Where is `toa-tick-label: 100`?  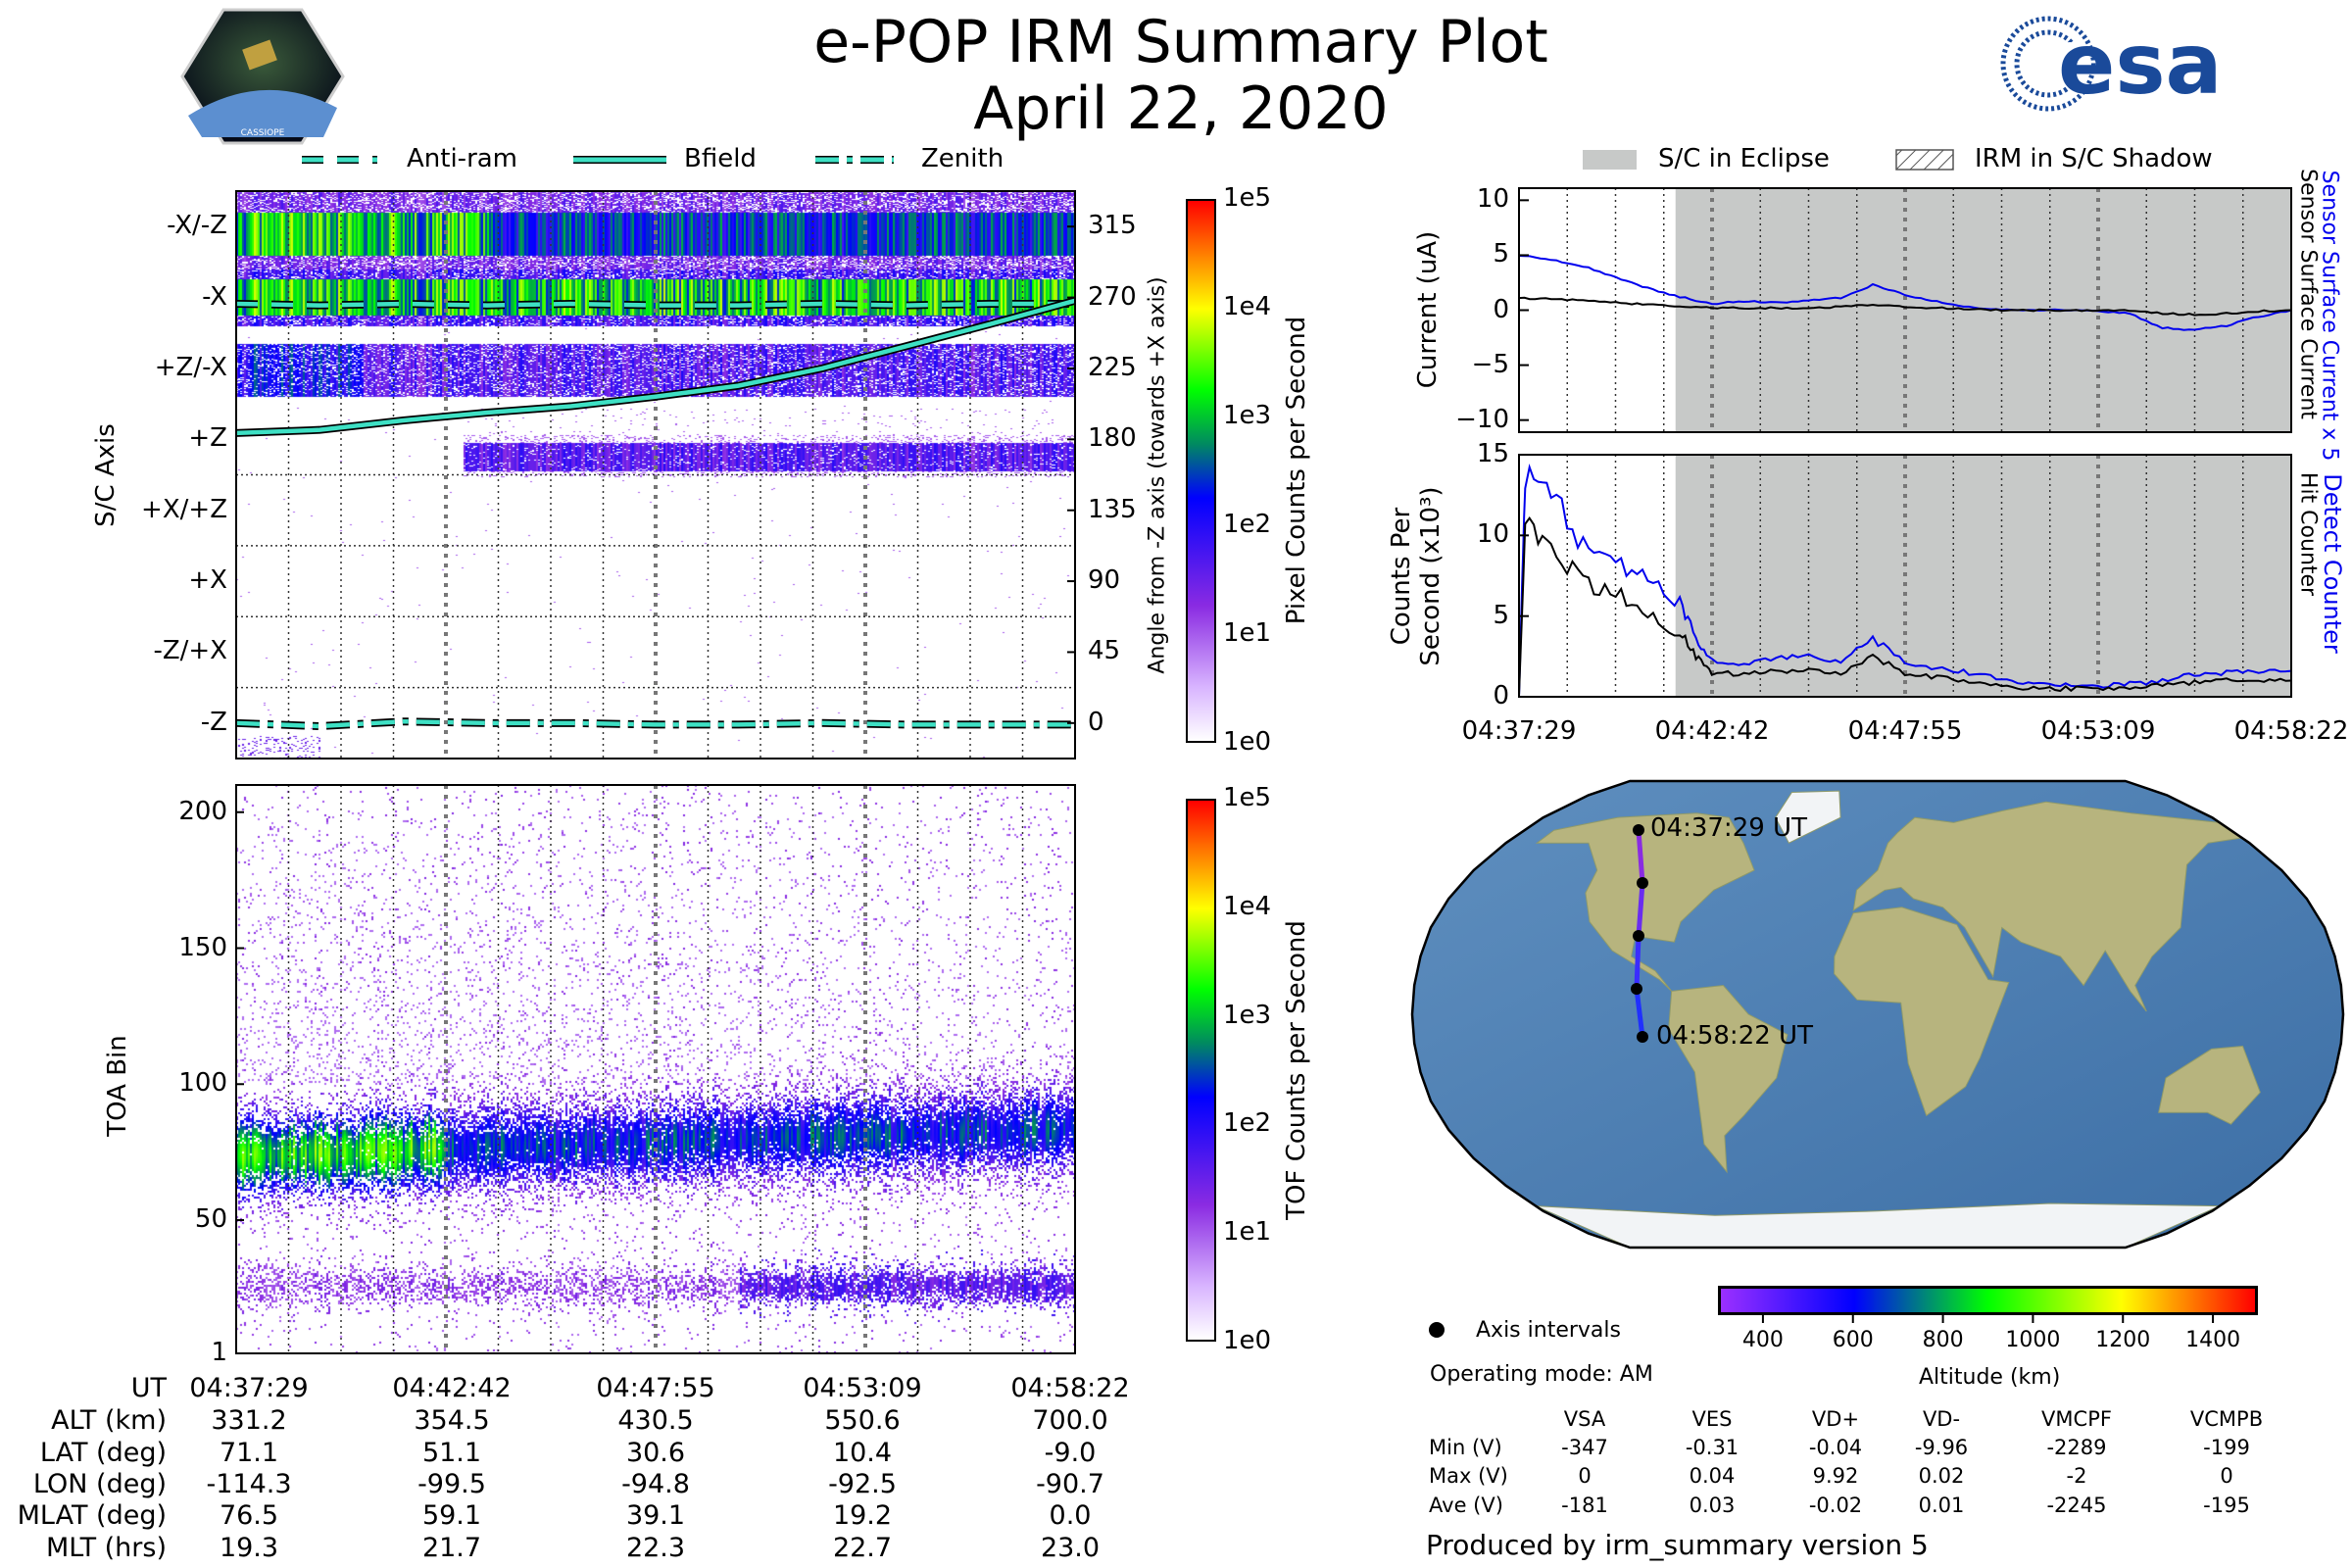 toa-tick-label: 100 is located at coordinates (202, 1083).